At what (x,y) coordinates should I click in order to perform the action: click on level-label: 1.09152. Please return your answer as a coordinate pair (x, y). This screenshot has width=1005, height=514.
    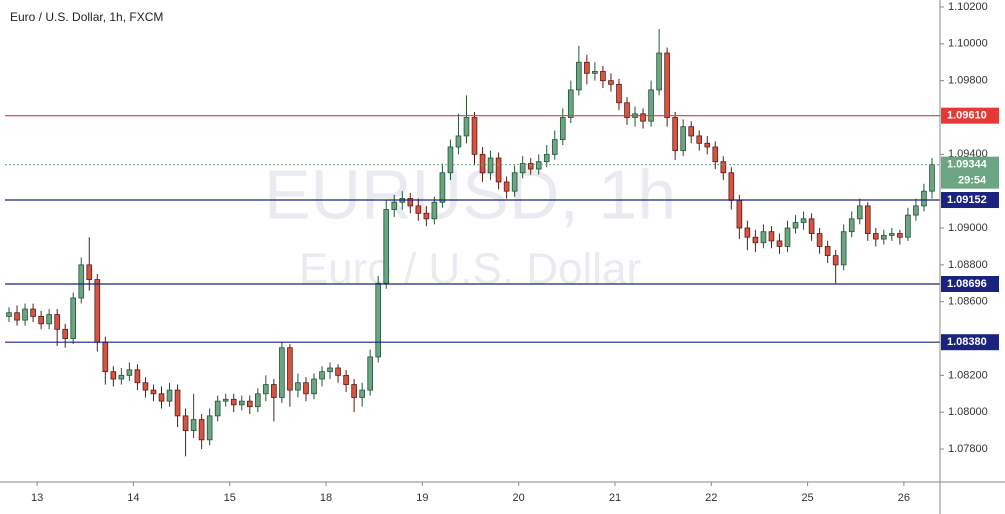
    Looking at the image, I should click on (967, 200).